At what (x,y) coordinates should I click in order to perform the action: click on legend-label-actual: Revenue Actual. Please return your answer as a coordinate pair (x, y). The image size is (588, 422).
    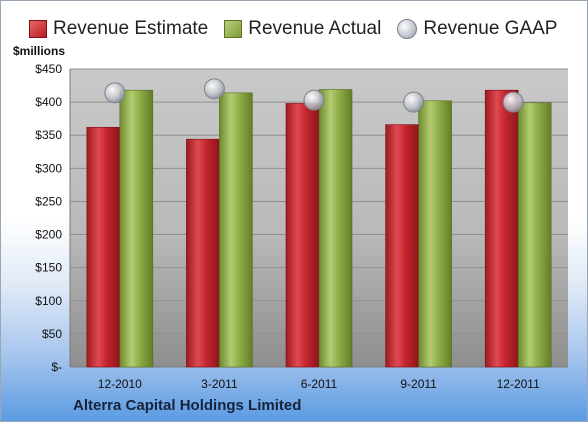
    Looking at the image, I should click on (315, 28).